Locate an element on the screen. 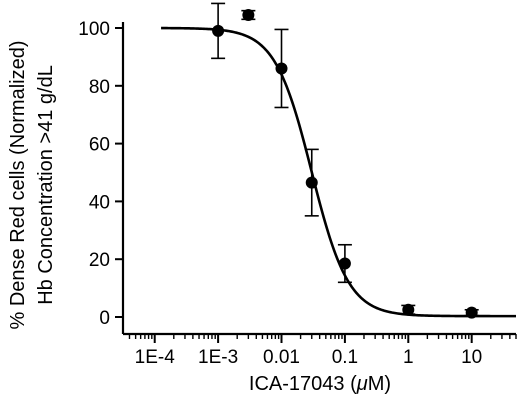  x-tick-label: 1E-4 is located at coordinates (155, 357).